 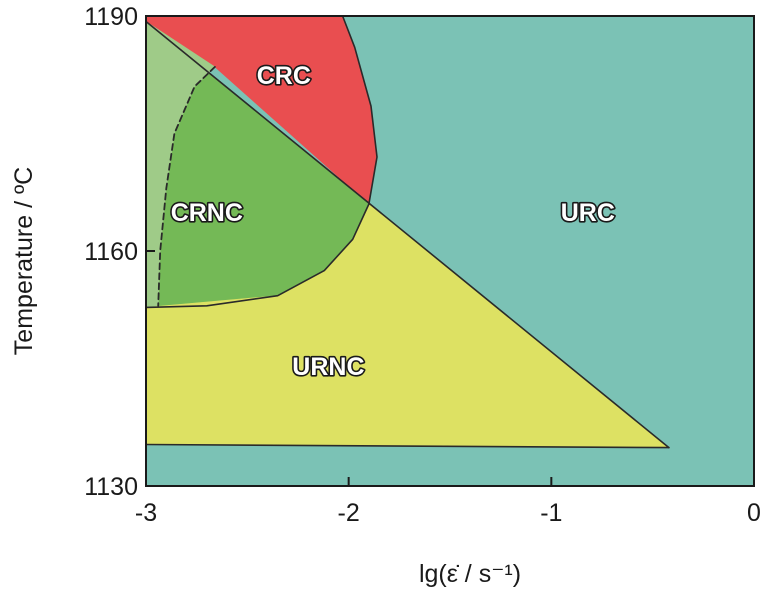 I want to click on y-tick-label: 1160, so click(x=111, y=252).